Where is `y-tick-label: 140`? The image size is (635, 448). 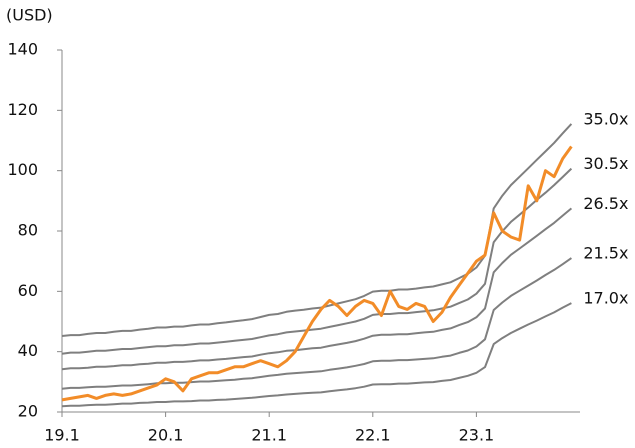
y-tick-label: 140 is located at coordinates (22, 49).